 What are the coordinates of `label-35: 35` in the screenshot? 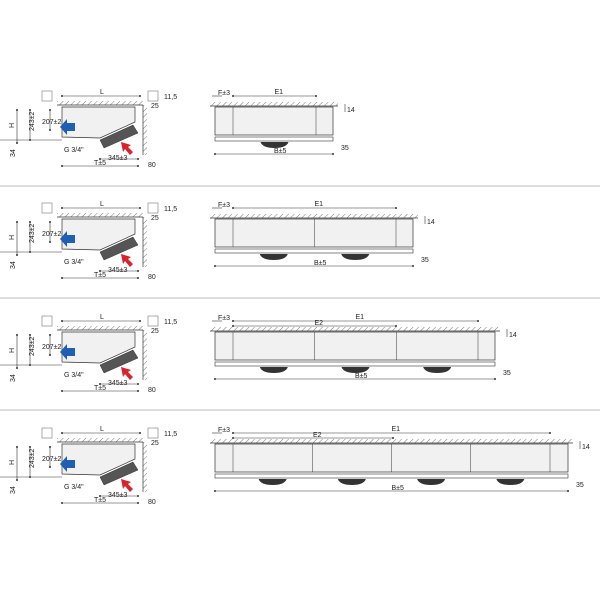 It's located at (425, 260).